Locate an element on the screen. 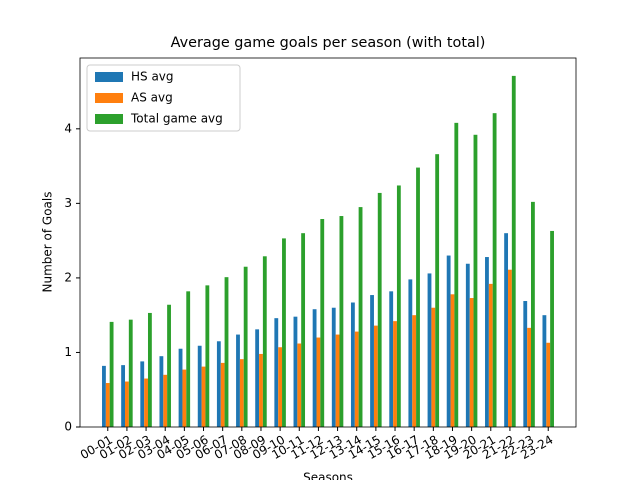 This screenshot has width=640, height=480. y-tick-label: 4 is located at coordinates (68, 128).